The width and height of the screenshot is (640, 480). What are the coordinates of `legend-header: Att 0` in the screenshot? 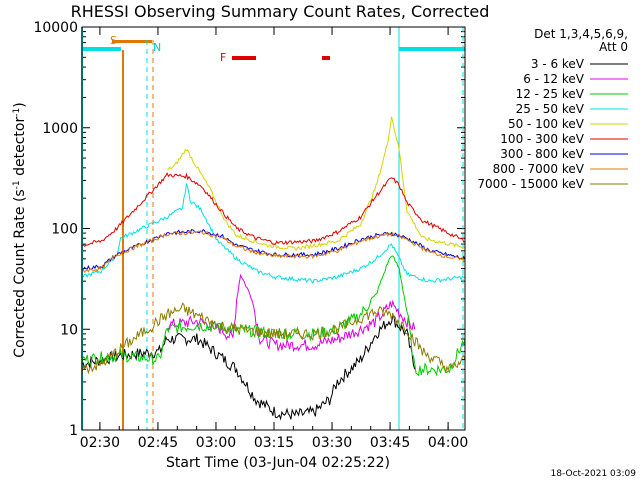 It's located at (613, 47).